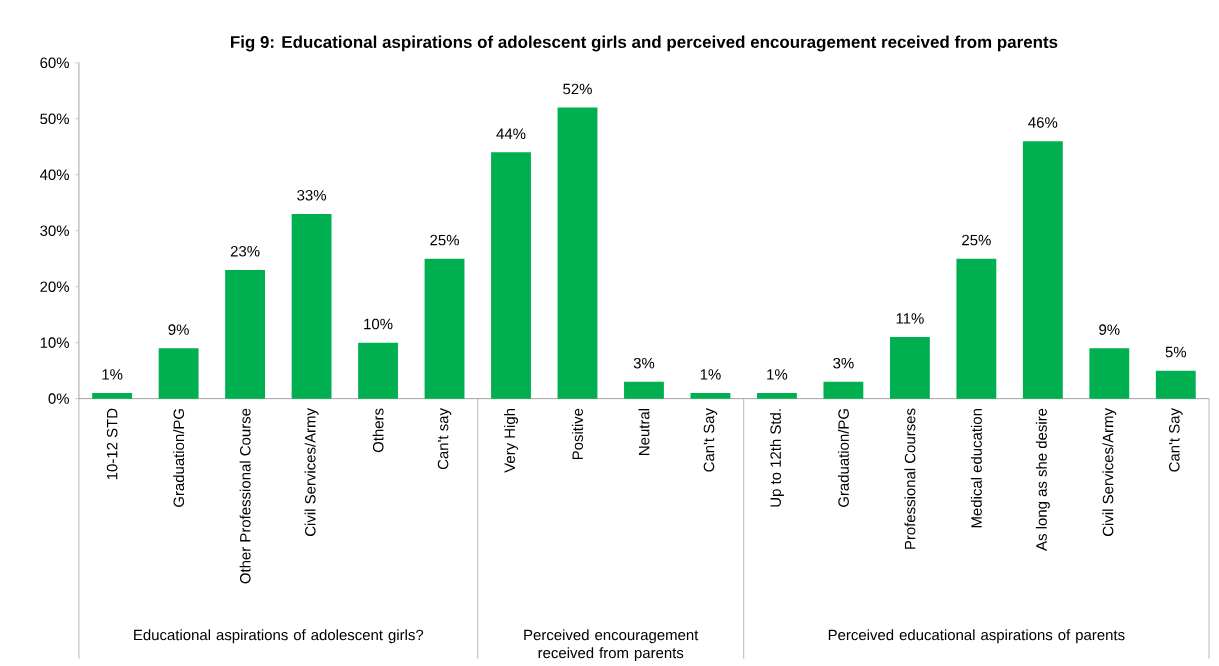 This screenshot has height=666, width=1219. I want to click on y-tick-label: 0%, so click(58, 398).